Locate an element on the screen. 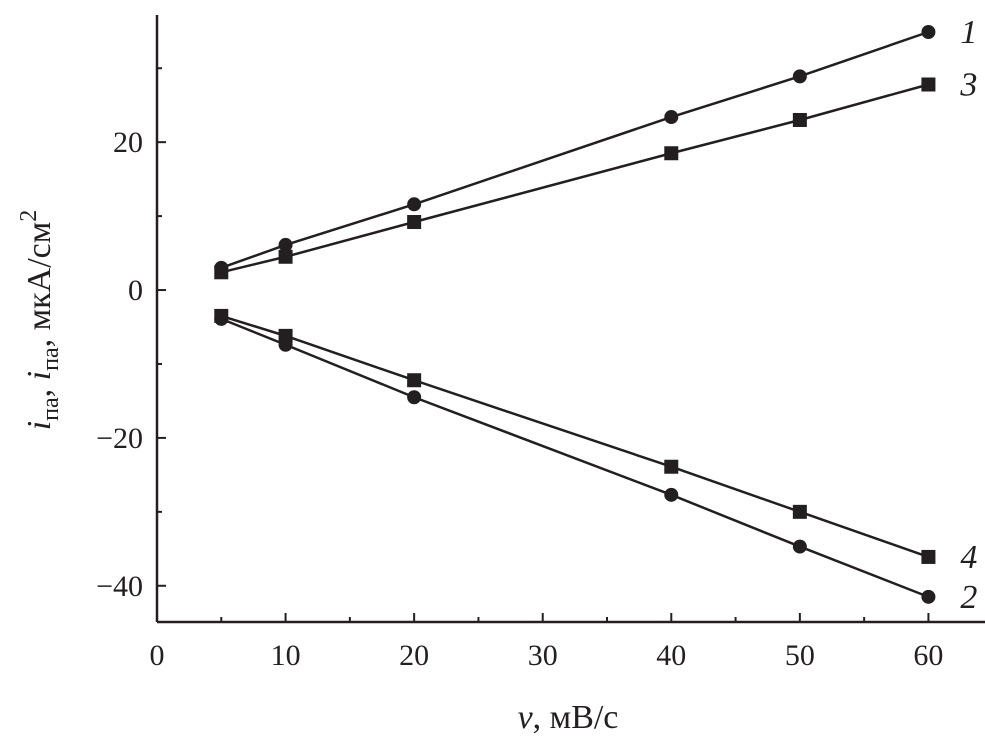 The height and width of the screenshot is (743, 985). x-axis-var: v is located at coordinates (526, 717).